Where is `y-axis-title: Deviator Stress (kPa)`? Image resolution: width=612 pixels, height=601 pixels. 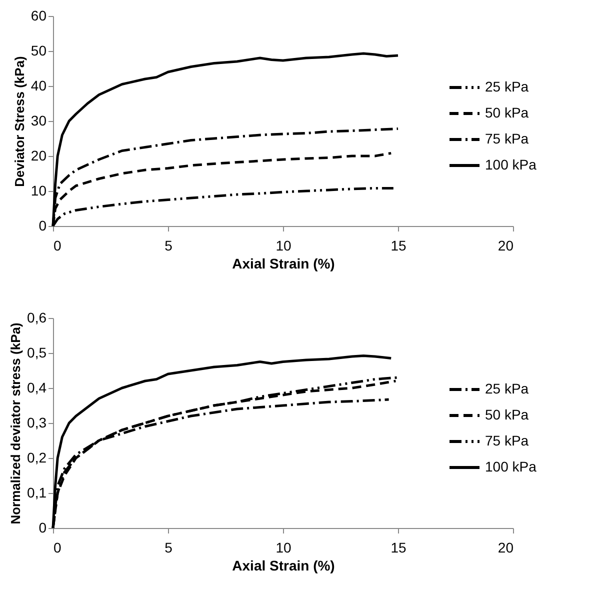
y-axis-title: Deviator Stress (kPa) is located at coordinates (19, 121).